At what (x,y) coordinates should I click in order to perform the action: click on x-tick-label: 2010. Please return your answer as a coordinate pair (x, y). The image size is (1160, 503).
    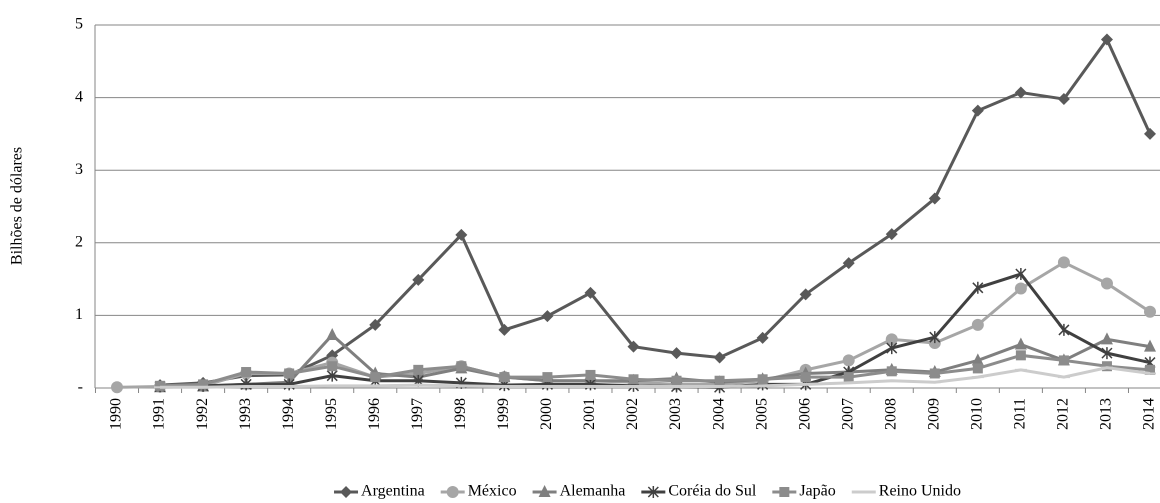
    Looking at the image, I should click on (977, 414).